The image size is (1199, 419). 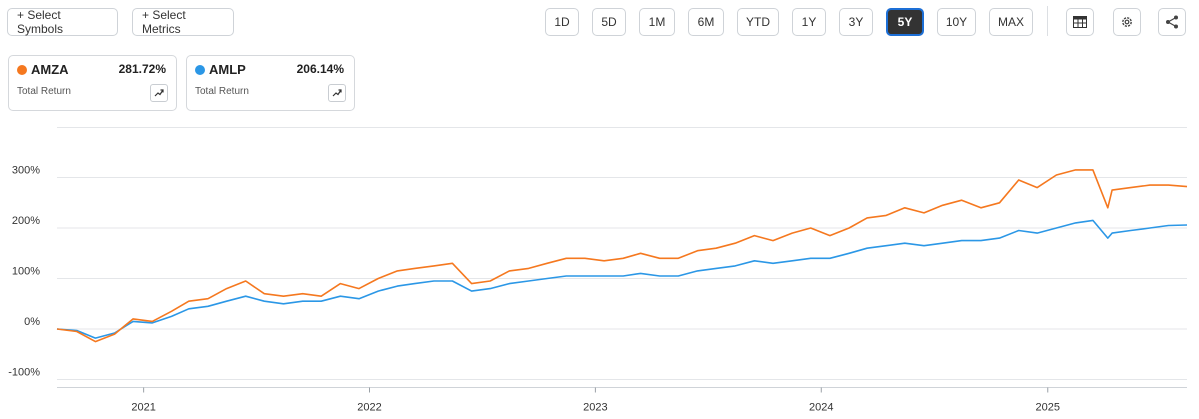 I want to click on toolbar-divider, so click(x=1047, y=21).